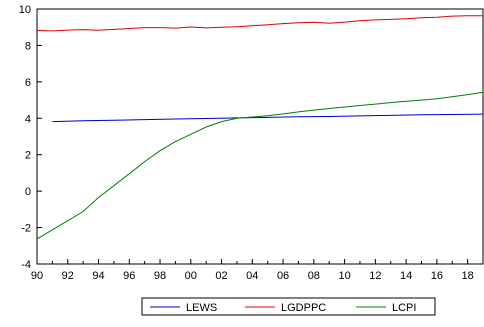 Image resolution: width=484 pixels, height=327 pixels. What do you see at coordinates (283, 276) in the screenshot?
I see `x-tick-label: 06` at bounding box center [283, 276].